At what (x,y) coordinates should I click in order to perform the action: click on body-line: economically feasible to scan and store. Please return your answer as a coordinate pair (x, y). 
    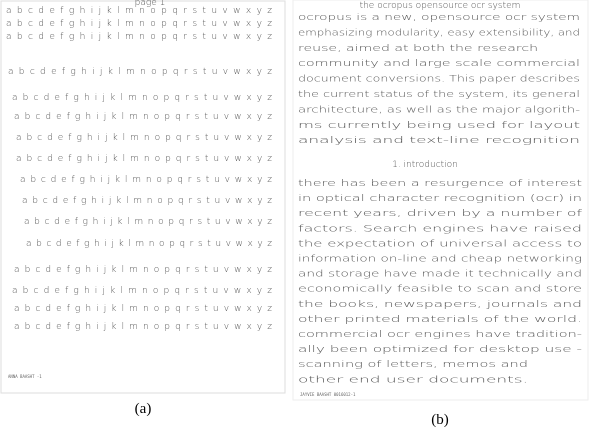
    Looking at the image, I should click on (440, 290).